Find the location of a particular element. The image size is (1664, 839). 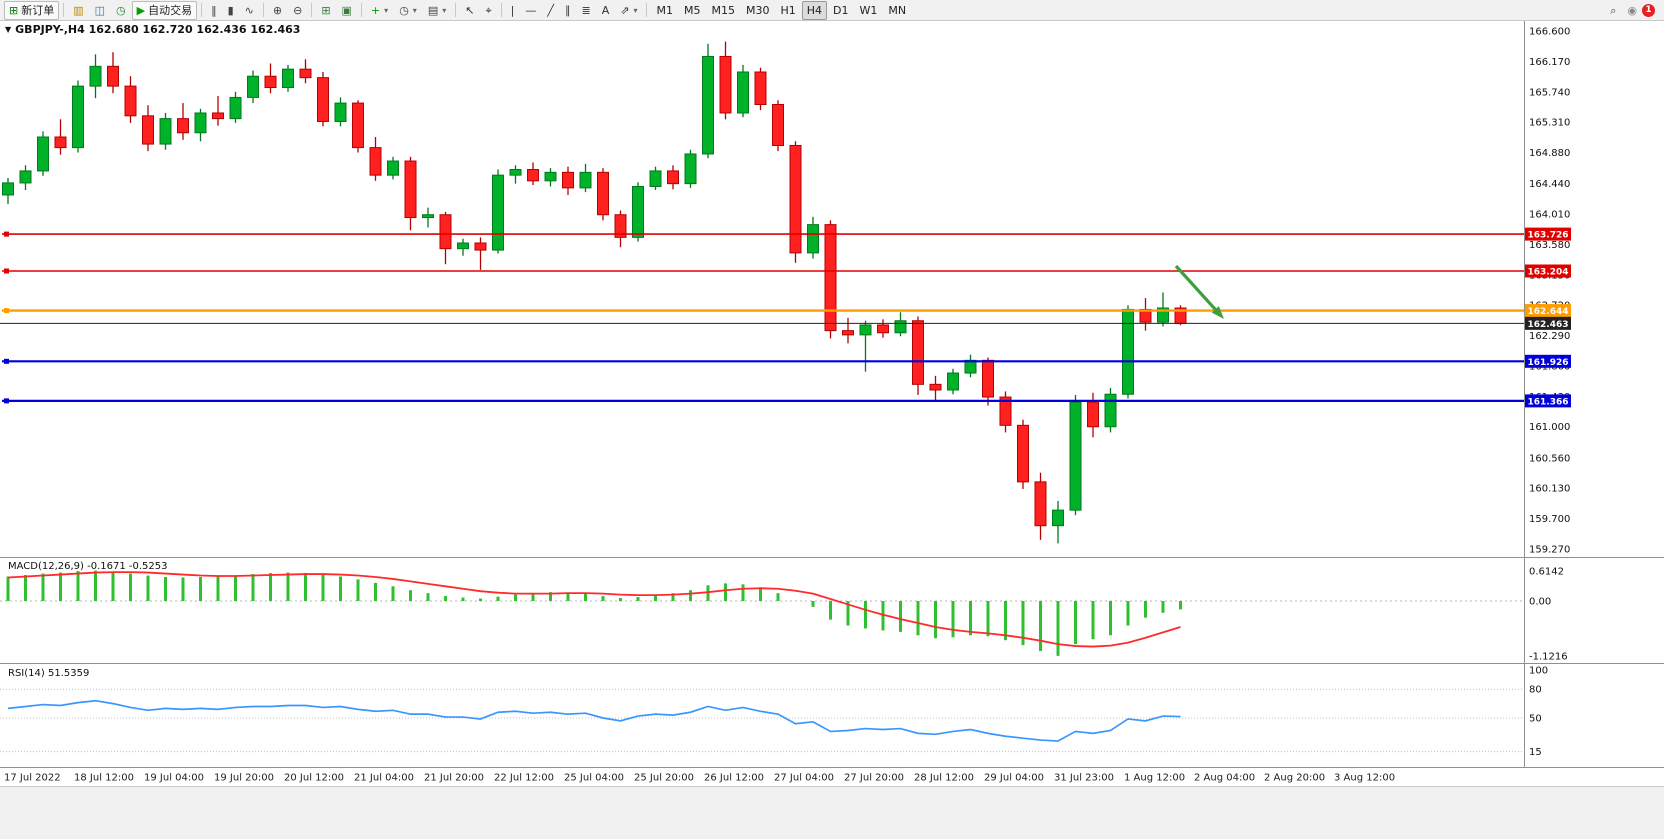

candlestick-button: ▮ is located at coordinates (231, 10).